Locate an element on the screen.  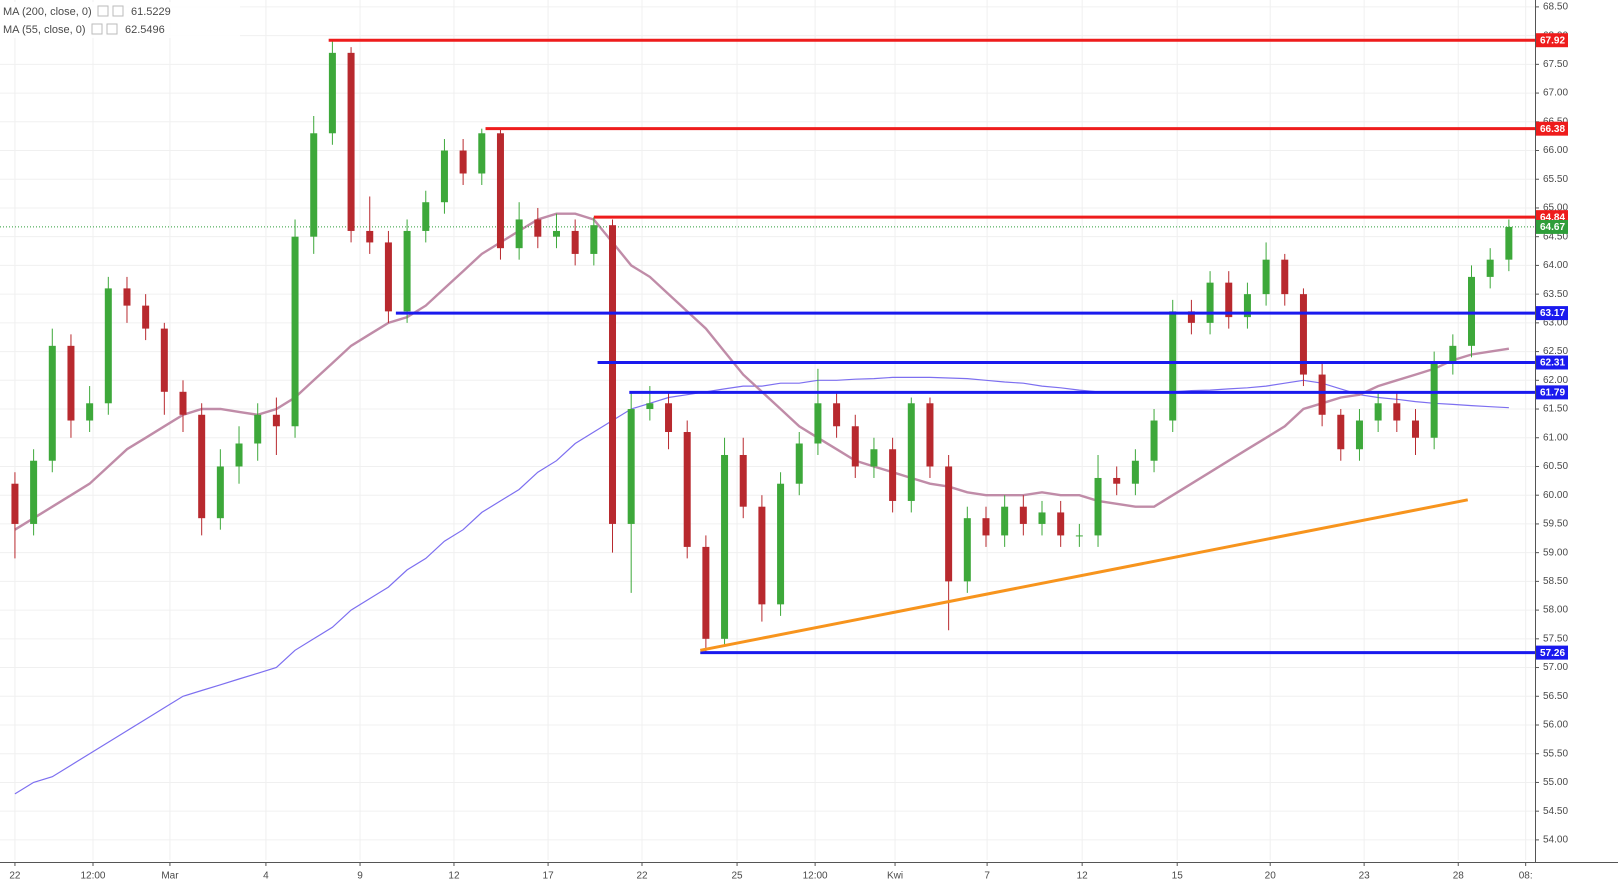
x-tick-label: Kwi is located at coordinates (895, 876).